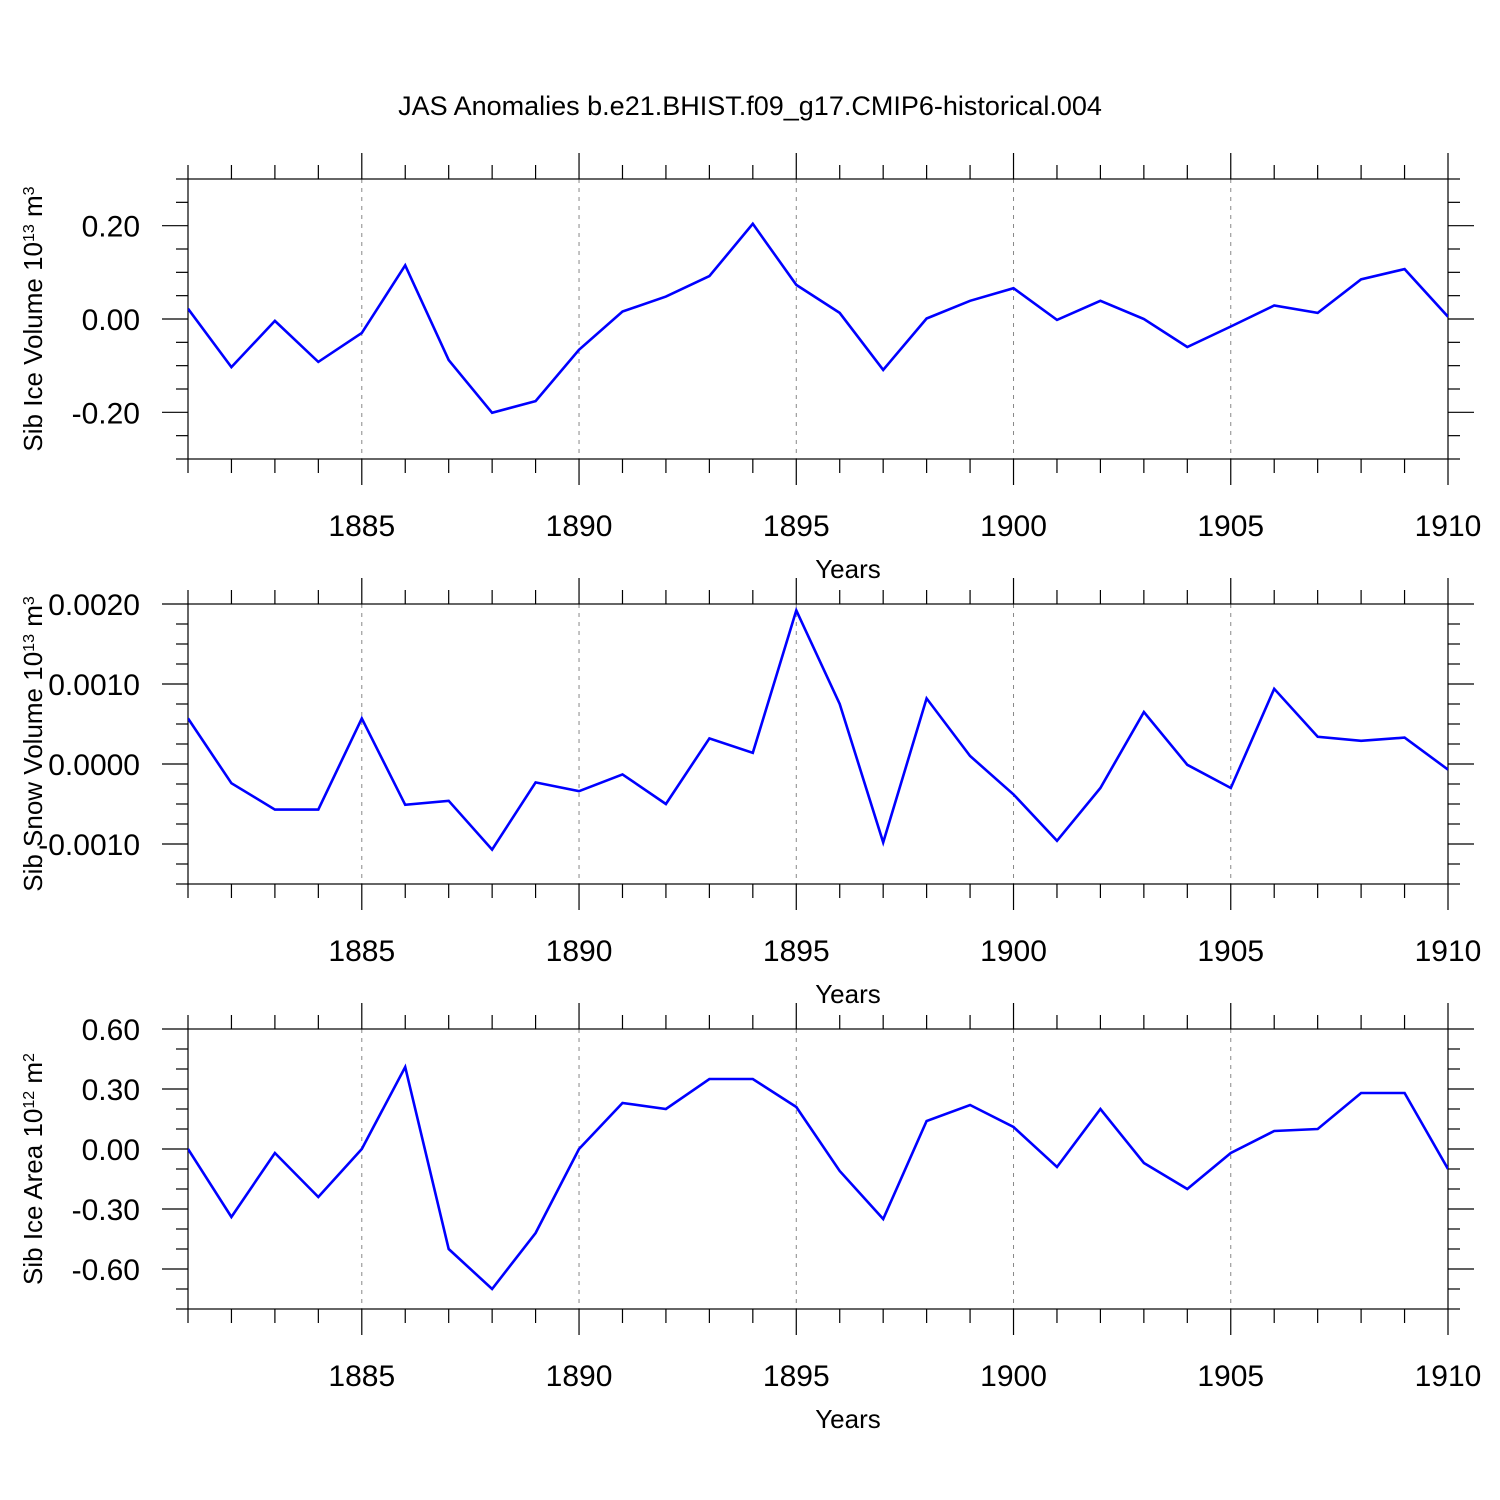 The height and width of the screenshot is (1500, 1500). I want to click on y-tick-label: 0.20, so click(111, 227).